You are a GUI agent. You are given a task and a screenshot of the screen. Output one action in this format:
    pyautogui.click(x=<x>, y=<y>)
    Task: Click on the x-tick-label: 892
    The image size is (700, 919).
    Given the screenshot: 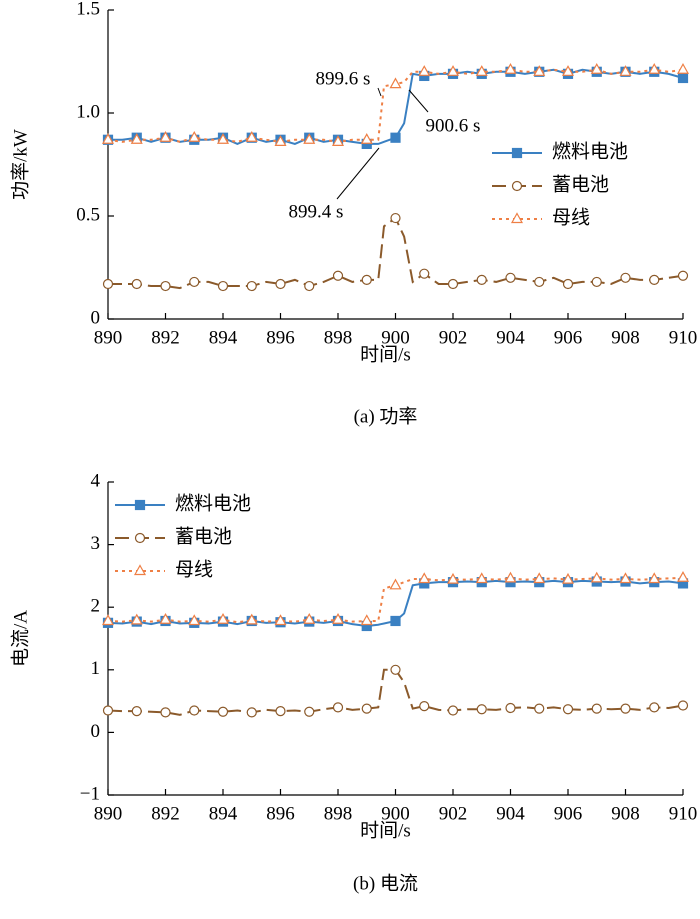 What is the action you would take?
    pyautogui.click(x=165, y=337)
    